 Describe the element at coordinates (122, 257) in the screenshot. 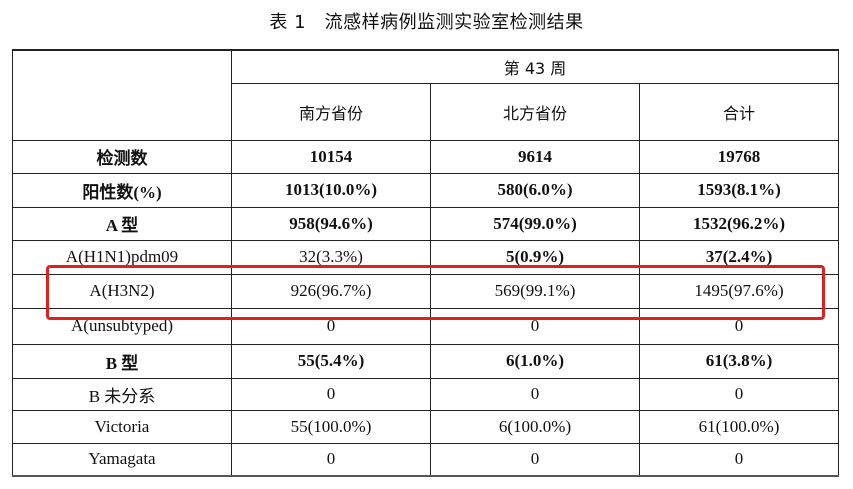

I see `row-label: A(H1N1)pdm09` at that location.